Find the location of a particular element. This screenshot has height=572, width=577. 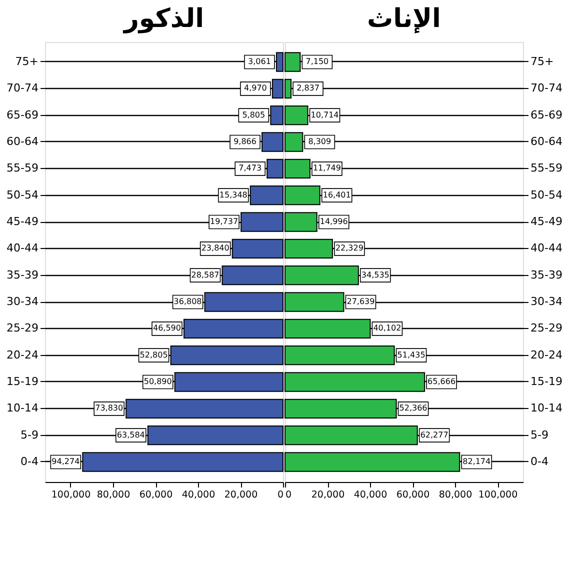

data-label: 14,996 is located at coordinates (334, 221).